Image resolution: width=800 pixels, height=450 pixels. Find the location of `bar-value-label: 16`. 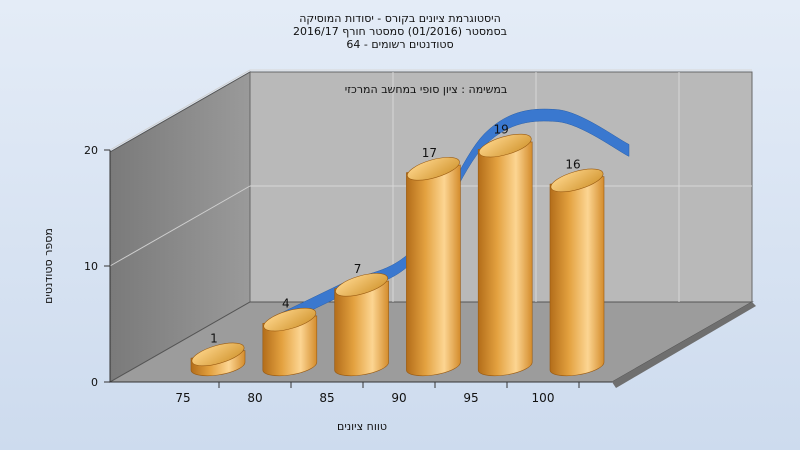

bar-value-label: 16 is located at coordinates (572, 164).